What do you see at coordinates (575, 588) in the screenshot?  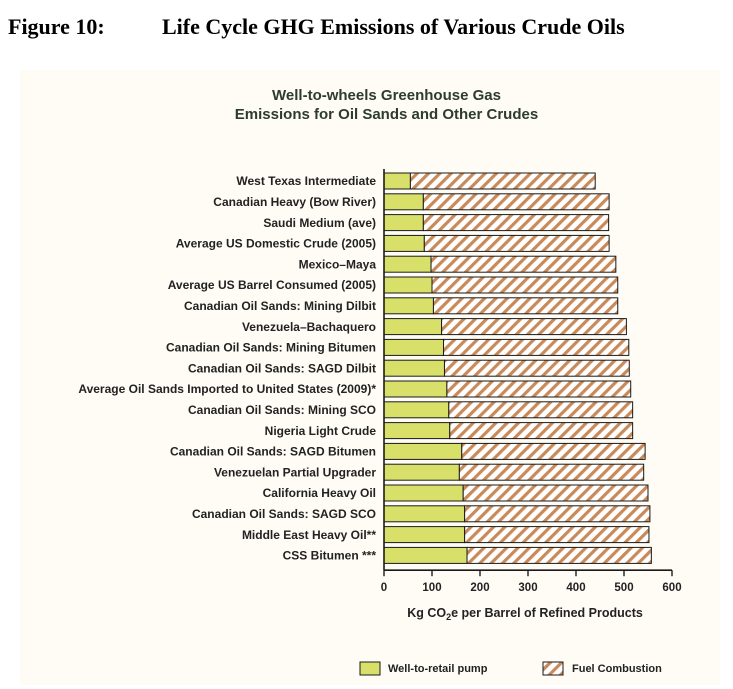 I see `x-tick-label: 400` at bounding box center [575, 588].